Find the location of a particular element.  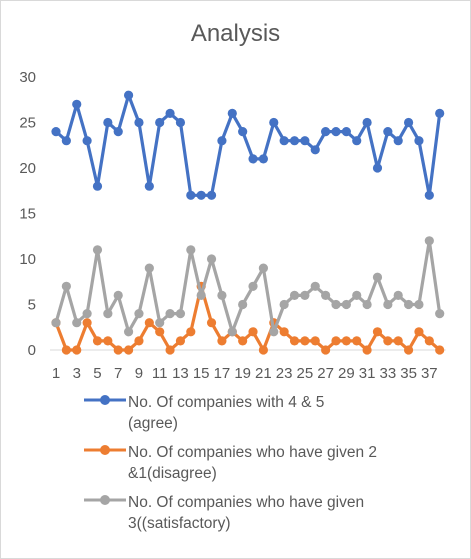

legend-label-agree: No. Of companies with 4 & 5 (agree) is located at coordinates (288, 413).